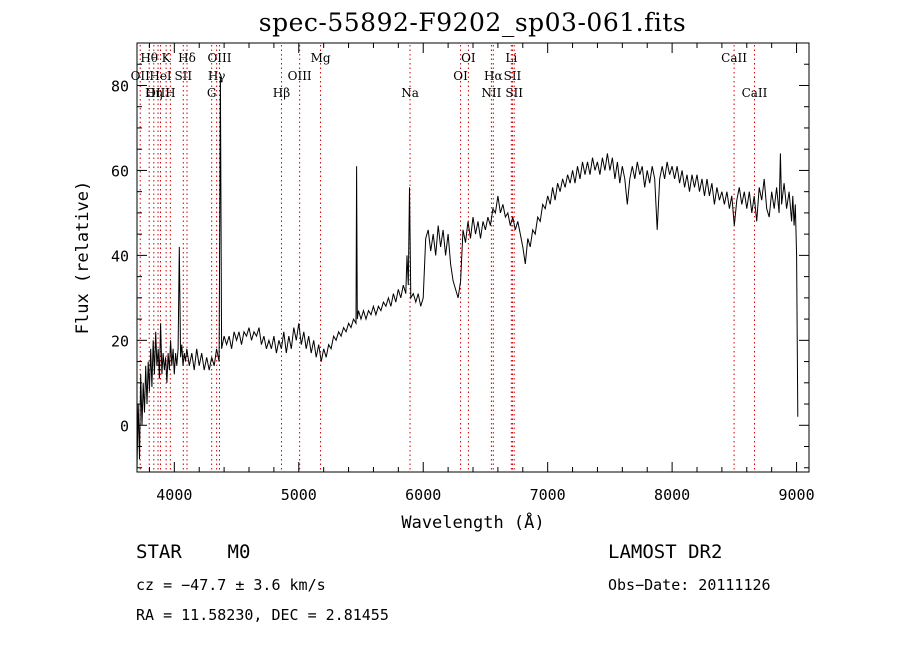 This screenshot has width=900, height=650. Describe the element at coordinates (149, 58) in the screenshot. I see `line-marker-label: Hθ` at that location.